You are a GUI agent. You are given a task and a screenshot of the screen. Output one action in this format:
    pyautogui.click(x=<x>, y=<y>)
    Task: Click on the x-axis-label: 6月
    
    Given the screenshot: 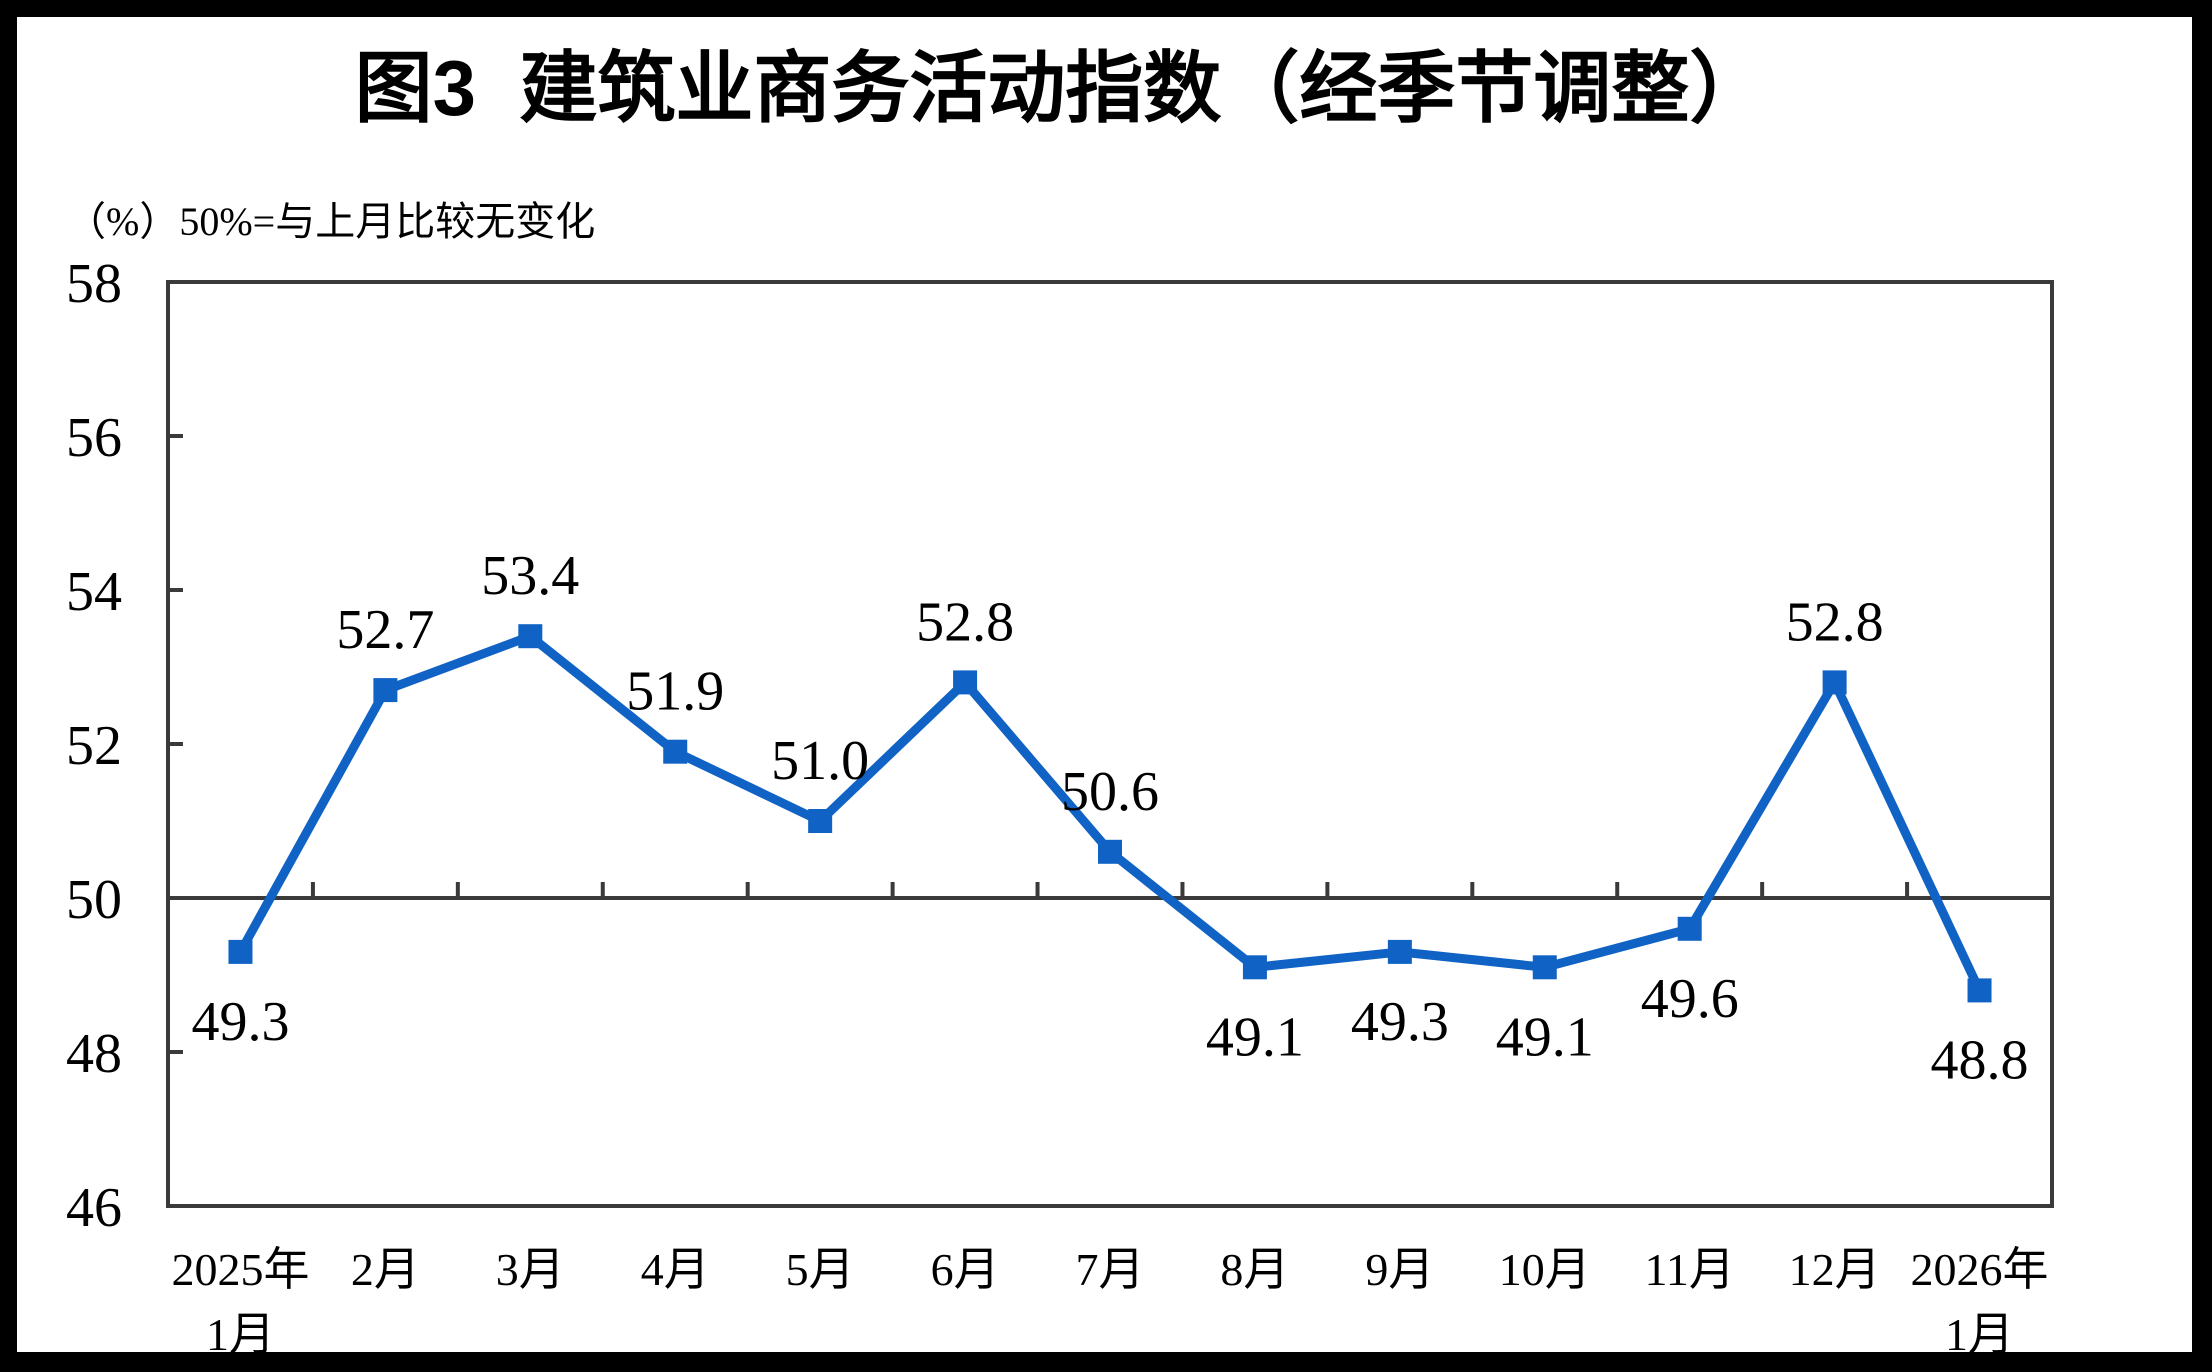 What is the action you would take?
    pyautogui.click(x=965, y=1269)
    